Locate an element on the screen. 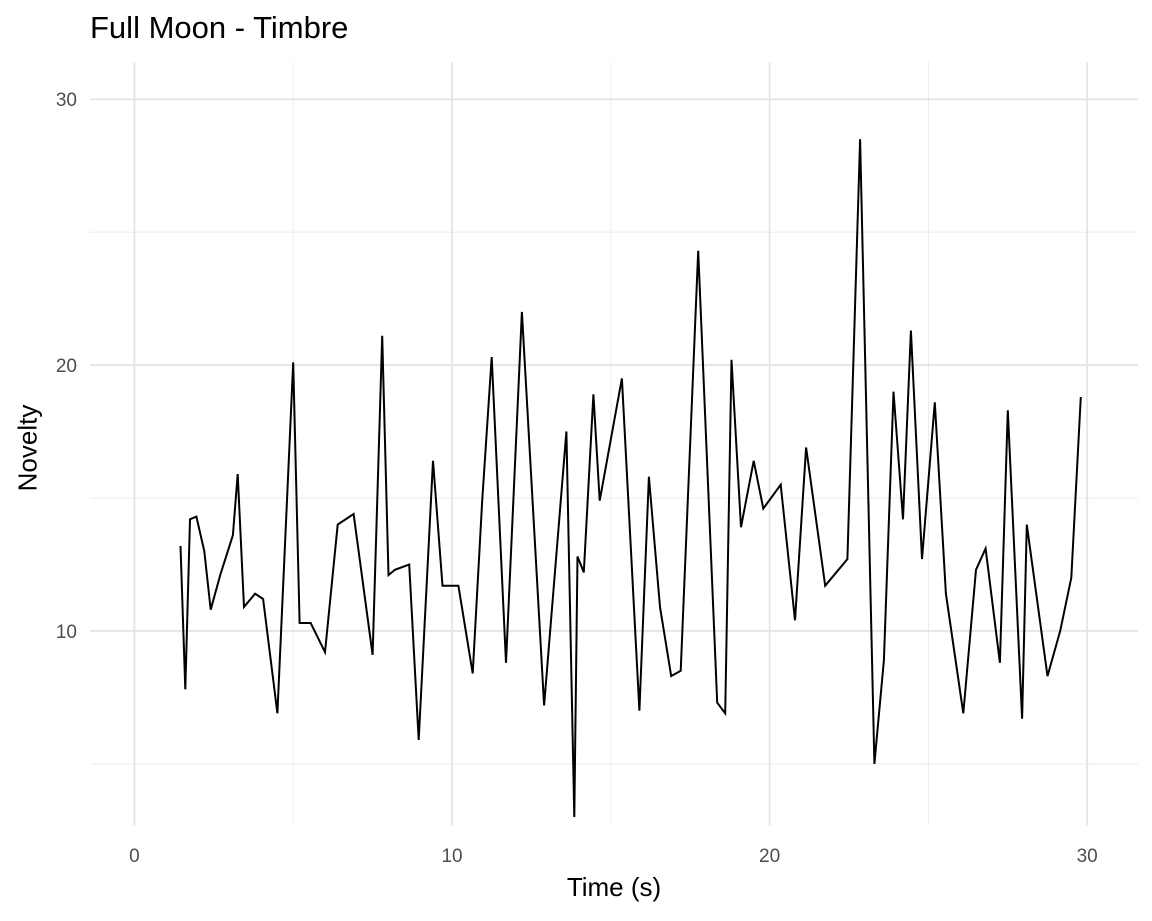  x-axis-label: Time (s) is located at coordinates (614, 887).